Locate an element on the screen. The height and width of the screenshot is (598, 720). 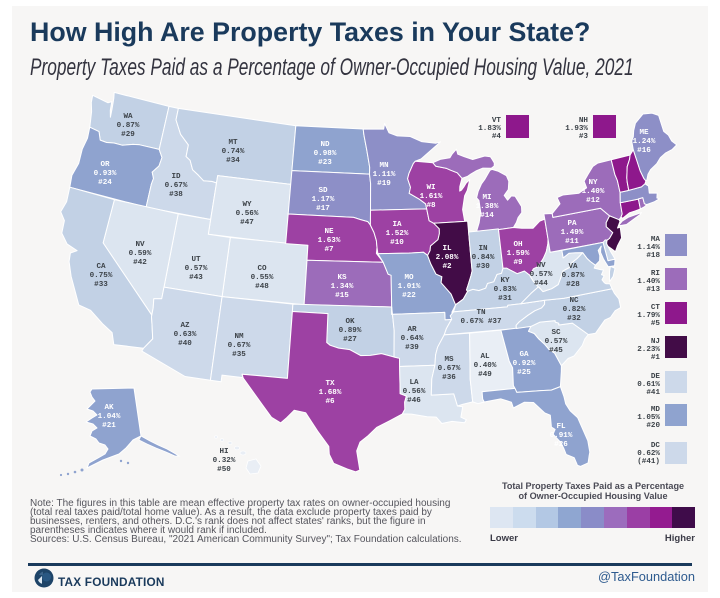
svg-text: 0.55% is located at coordinates (262, 278).